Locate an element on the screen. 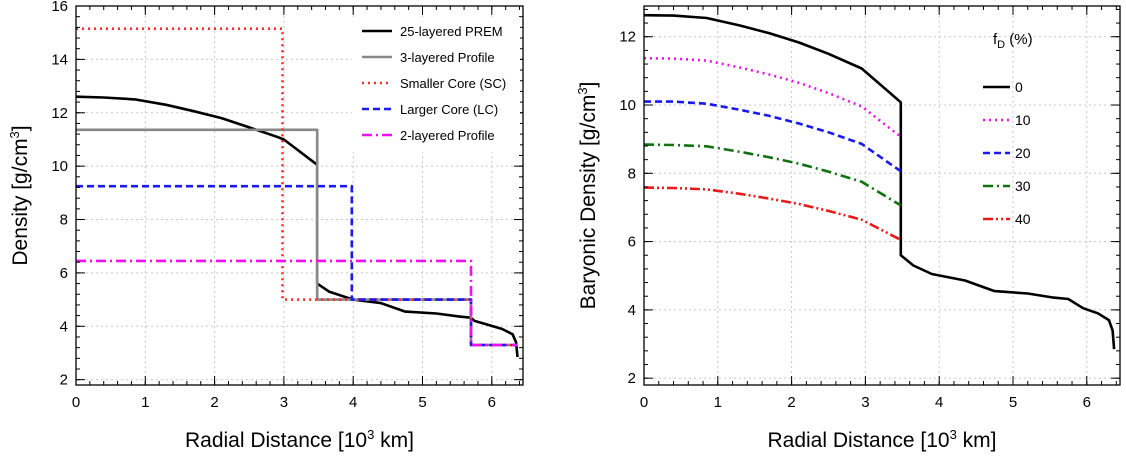 The image size is (1126, 463). legend-label: 2-layered Profile is located at coordinates (447, 135).